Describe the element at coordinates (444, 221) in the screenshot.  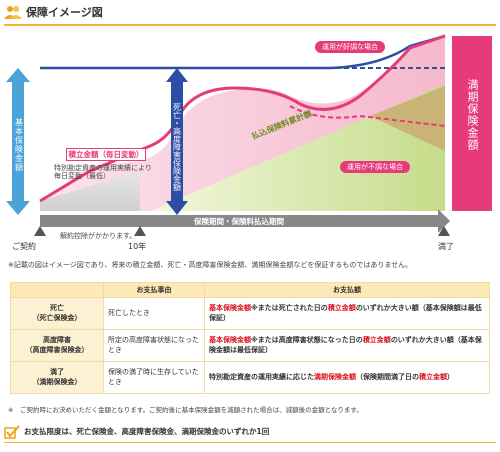
I see `period-arrow` at that location.